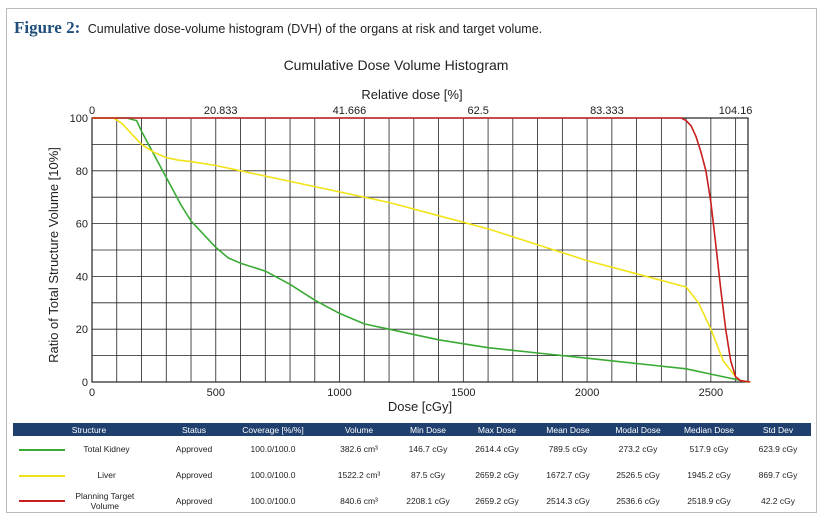  Describe the element at coordinates (638, 449) in the screenshot. I see `modal-dose-cell: 273.2 cGy` at that location.